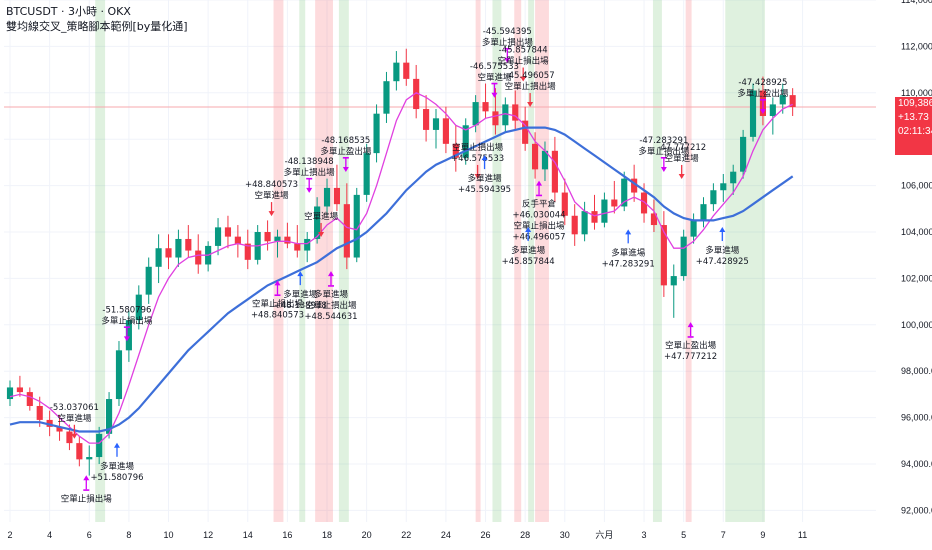 The width and height of the screenshot is (932, 550). Describe the element at coordinates (723, 535) in the screenshot. I see `x-tick-label: 7` at that location.